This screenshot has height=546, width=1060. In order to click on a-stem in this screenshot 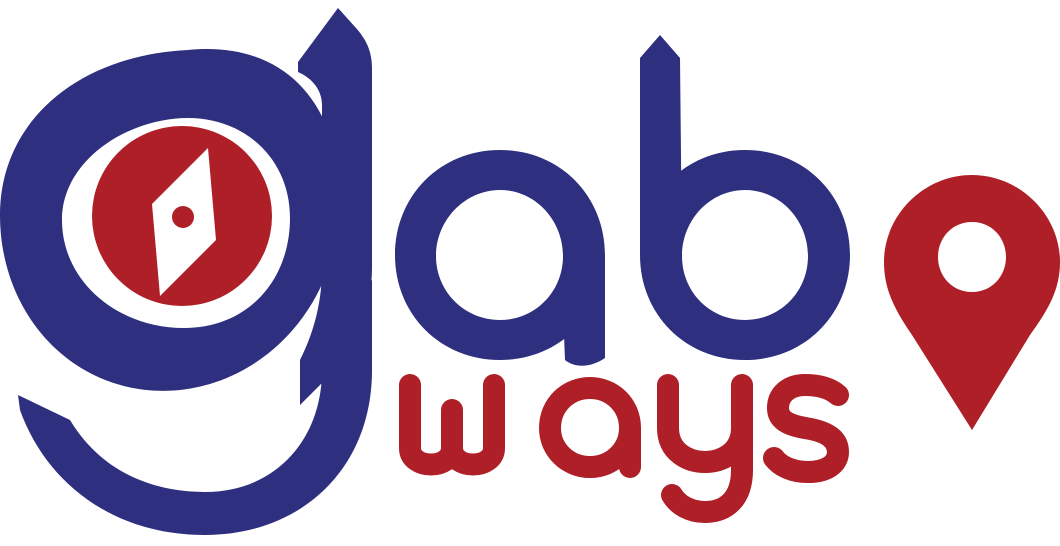, I will do `click(584, 310)`.